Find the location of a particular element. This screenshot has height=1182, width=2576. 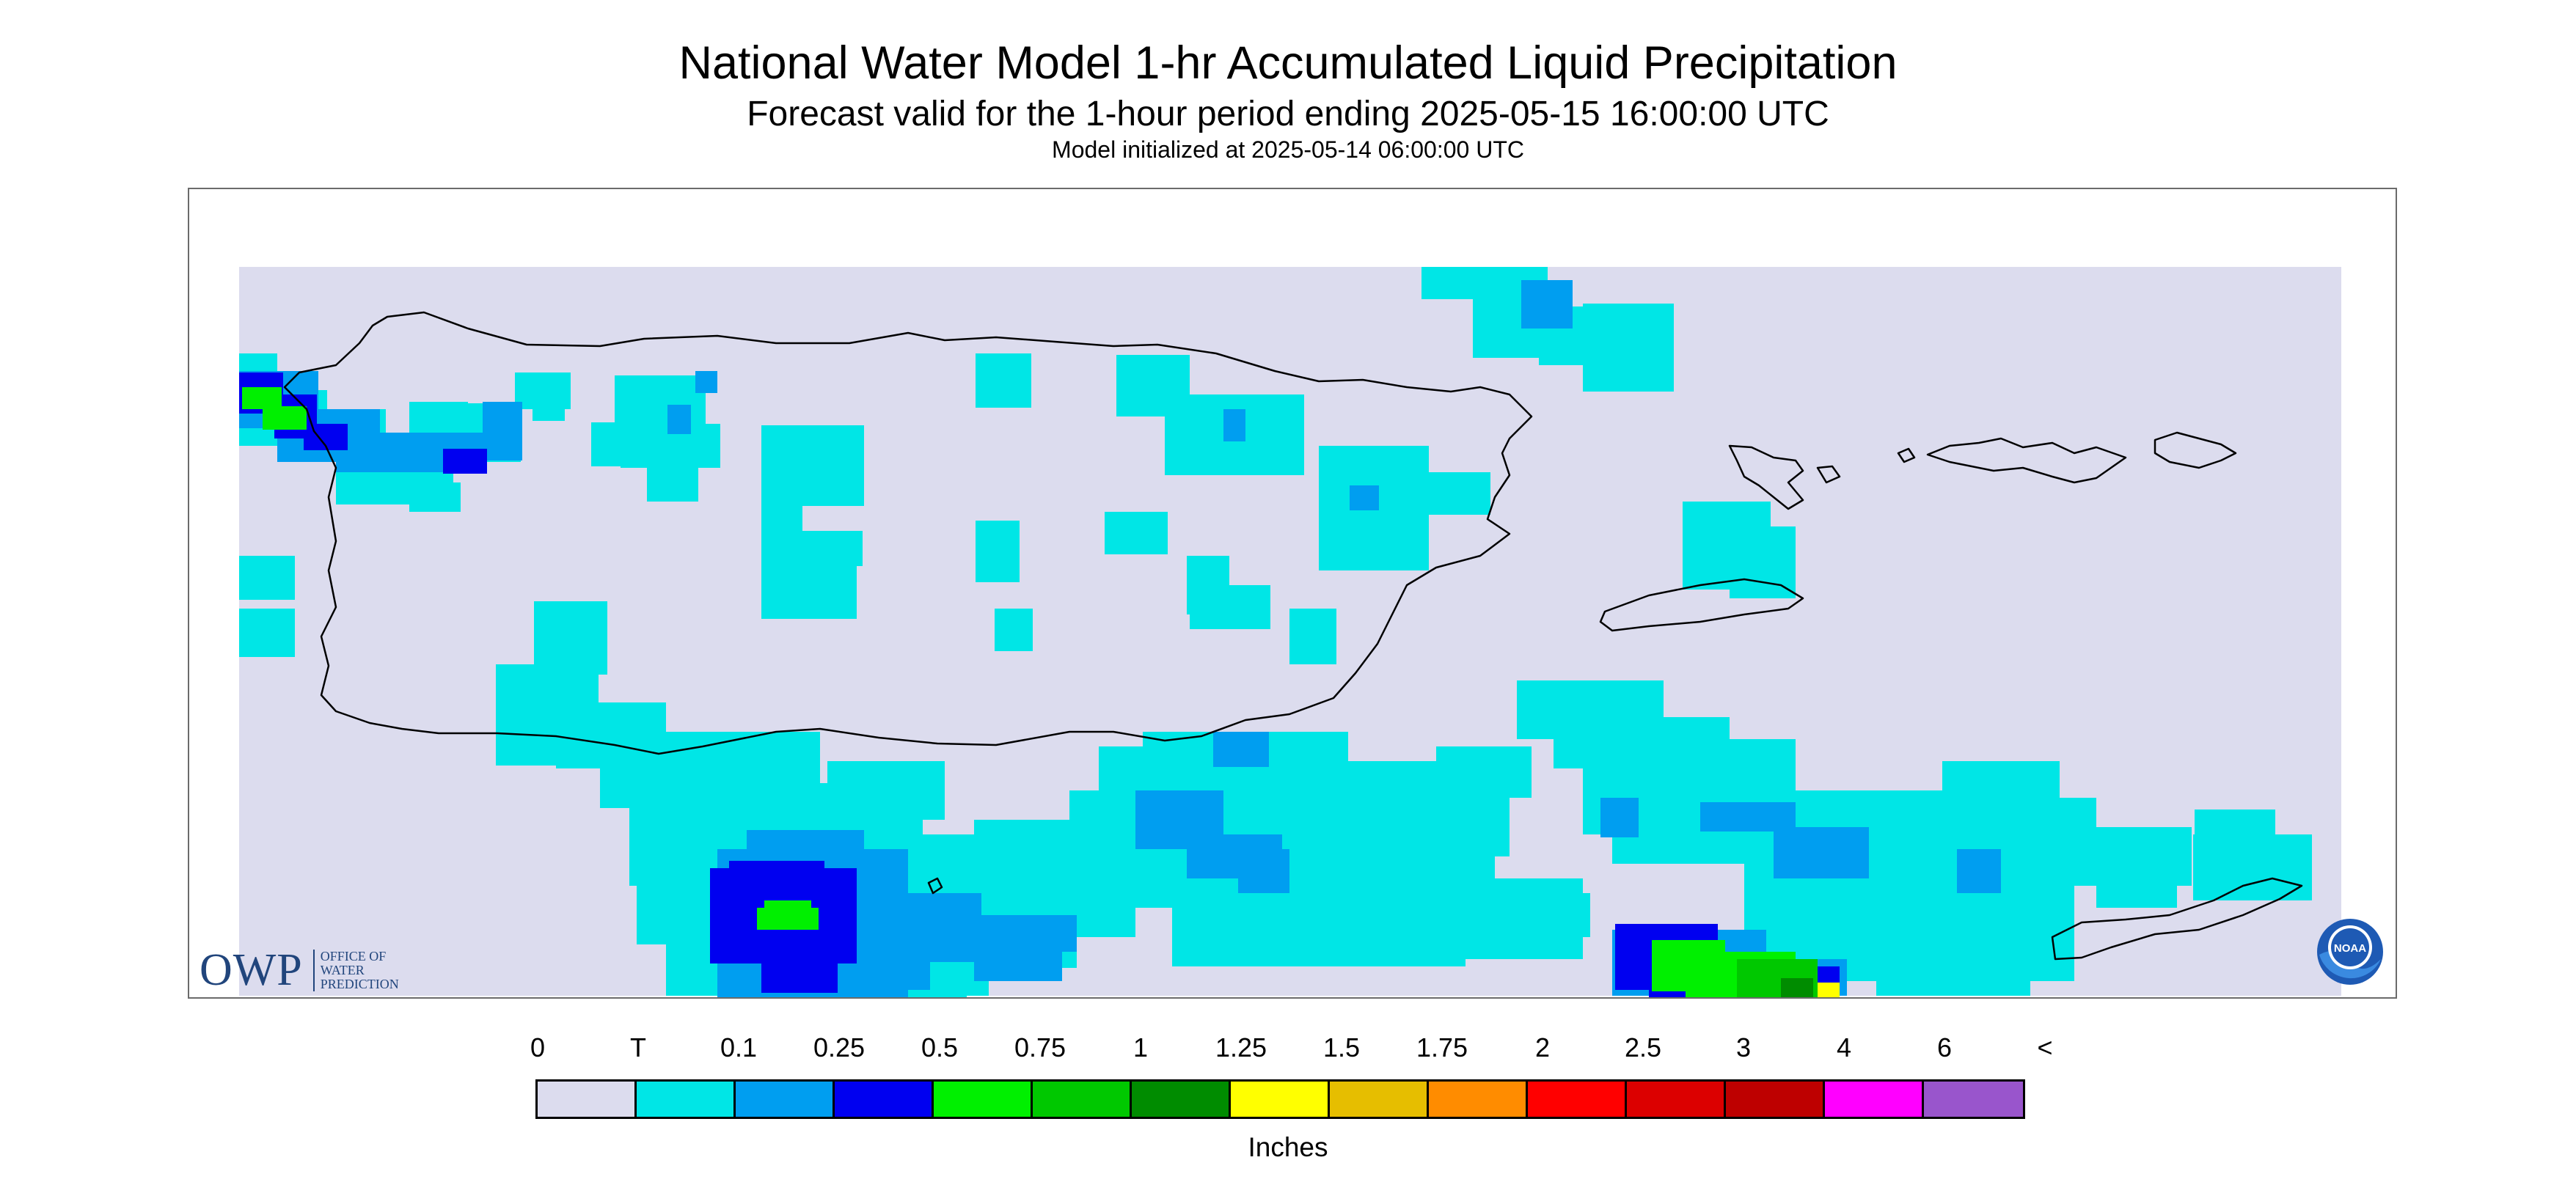

owp-logo: OWP OFFICE OF WATER PREDICTION is located at coordinates (299, 970).